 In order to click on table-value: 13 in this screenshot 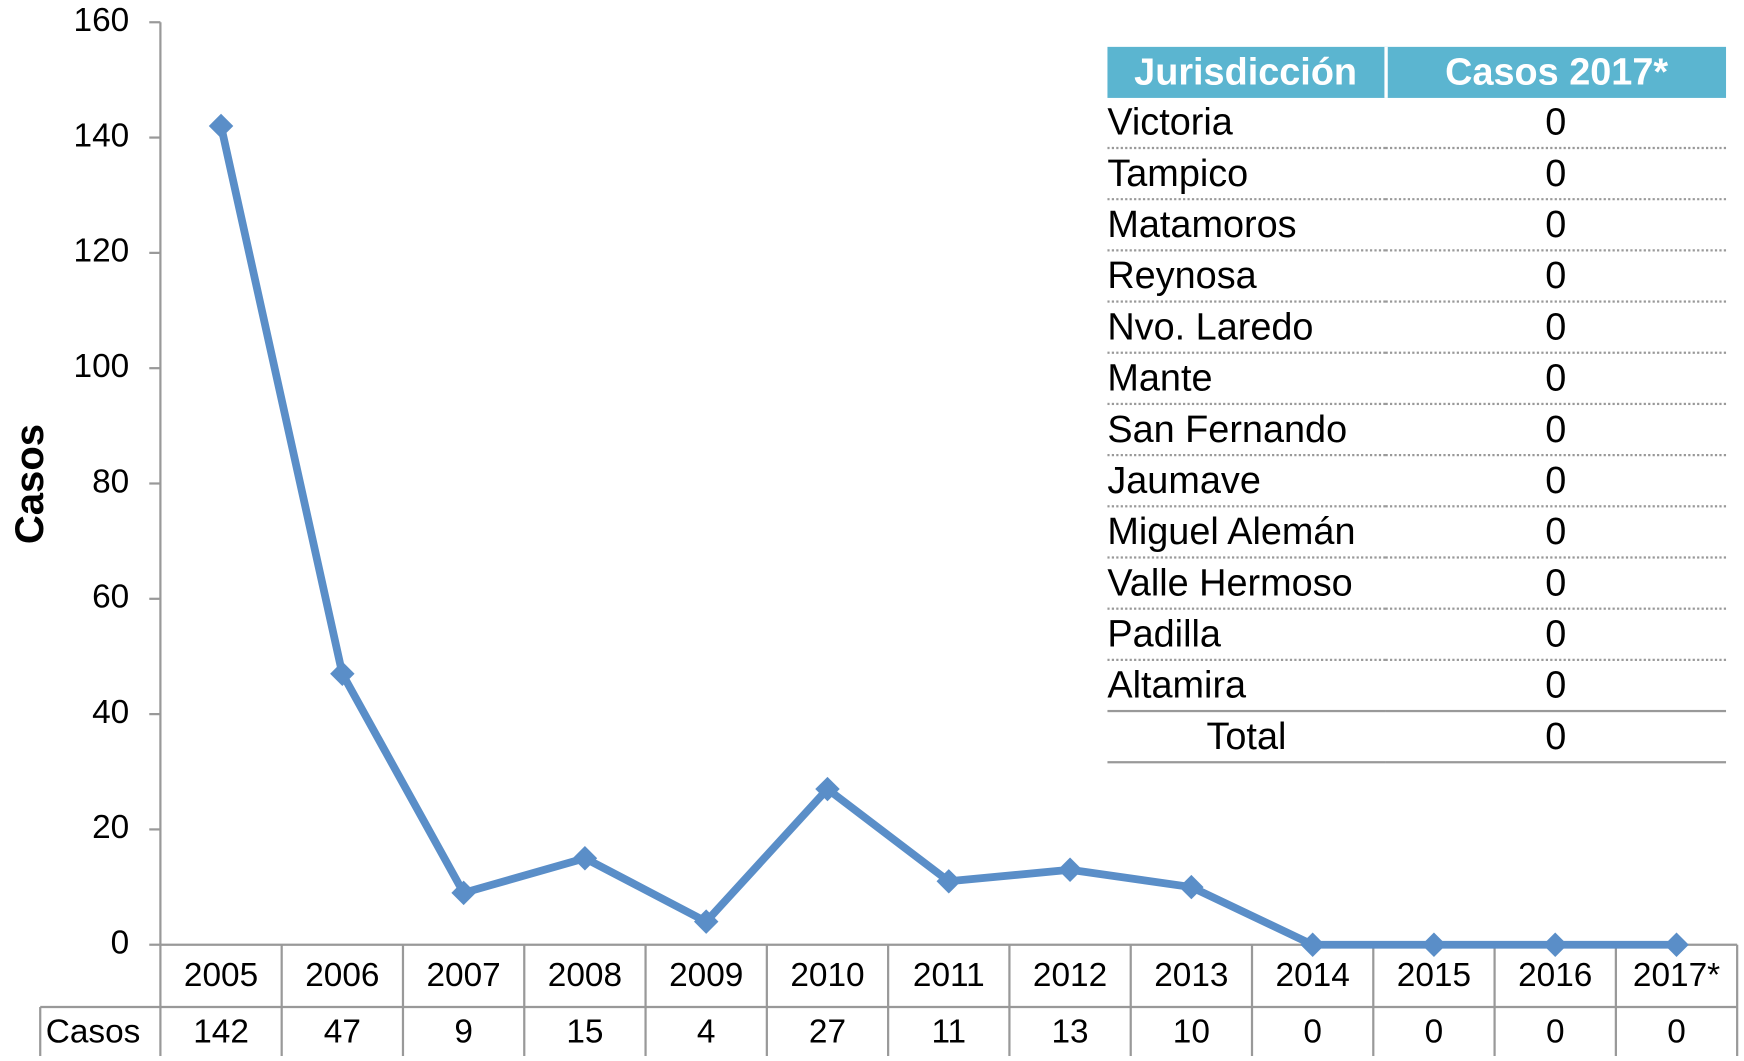, I will do `click(1070, 1032)`.